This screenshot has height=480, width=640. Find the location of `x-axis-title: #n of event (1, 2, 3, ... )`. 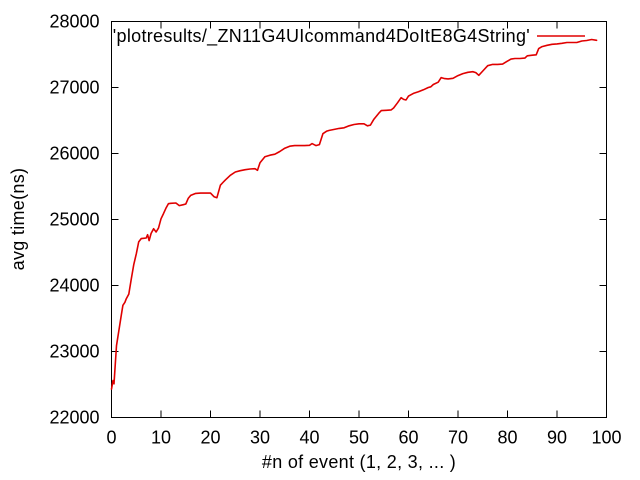

x-axis-title: #n of event (1, 2, 3, ... ) is located at coordinates (359, 462).